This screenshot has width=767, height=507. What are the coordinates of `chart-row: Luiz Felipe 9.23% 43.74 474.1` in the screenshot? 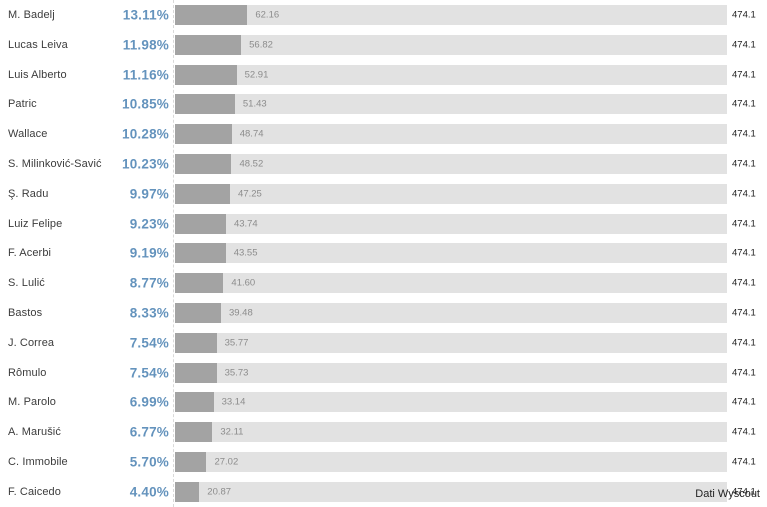 It's located at (383, 224).